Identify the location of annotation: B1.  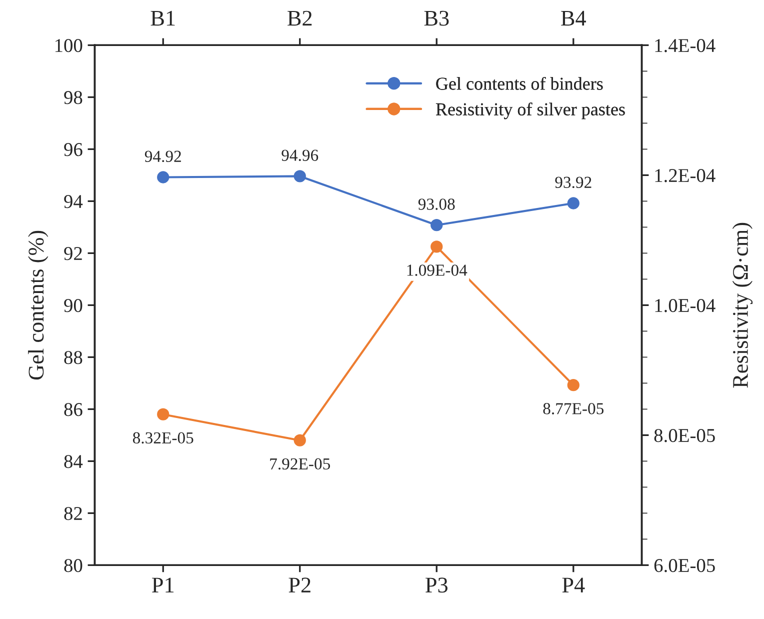
(162, 18).